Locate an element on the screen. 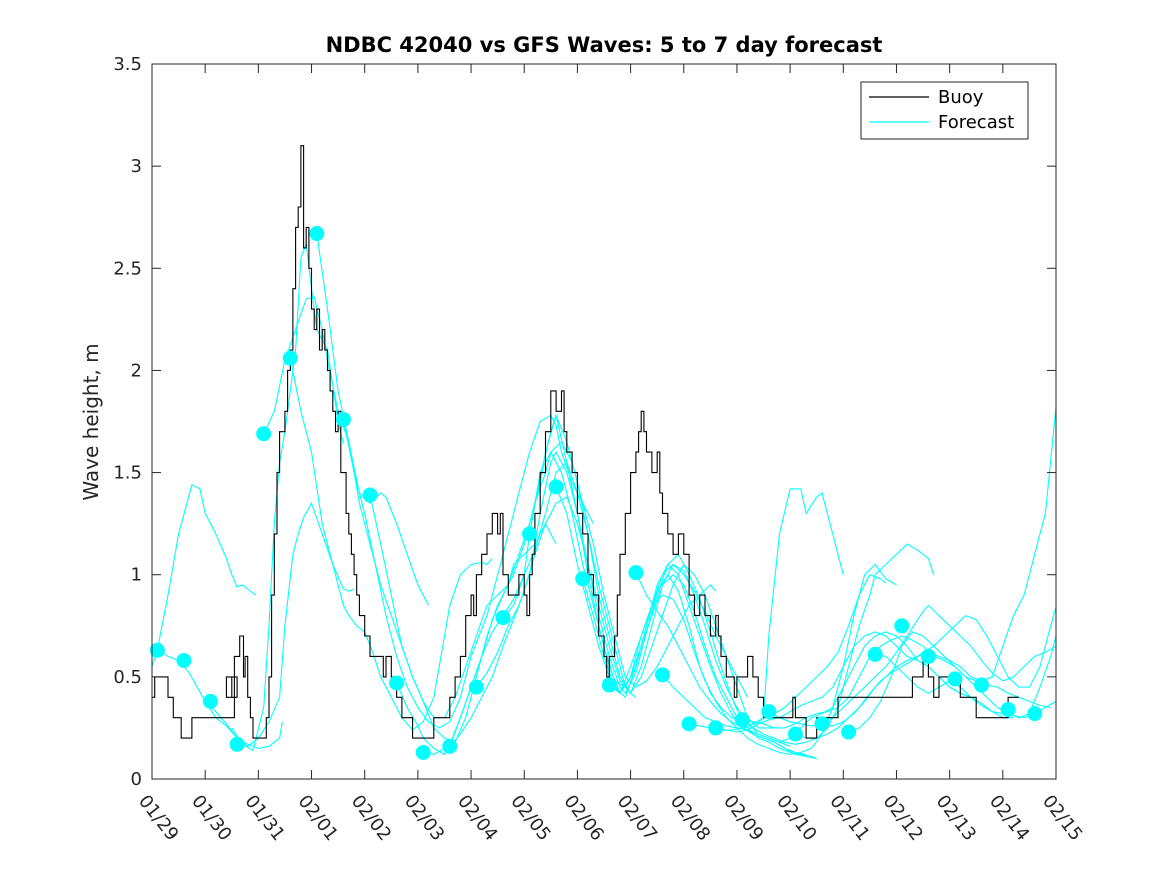 The width and height of the screenshot is (1167, 875). y-axis-label: Wave height, m is located at coordinates (91, 421).